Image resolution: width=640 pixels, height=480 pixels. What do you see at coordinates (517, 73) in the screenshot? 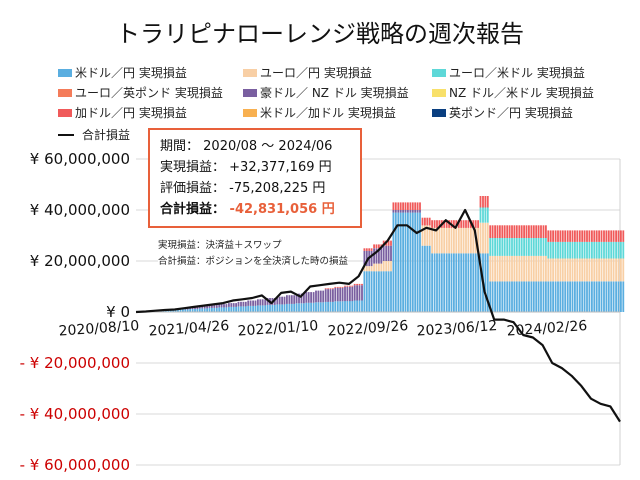
I see `legend-label: ユーロ／米ドル 実現損益` at bounding box center [517, 73].